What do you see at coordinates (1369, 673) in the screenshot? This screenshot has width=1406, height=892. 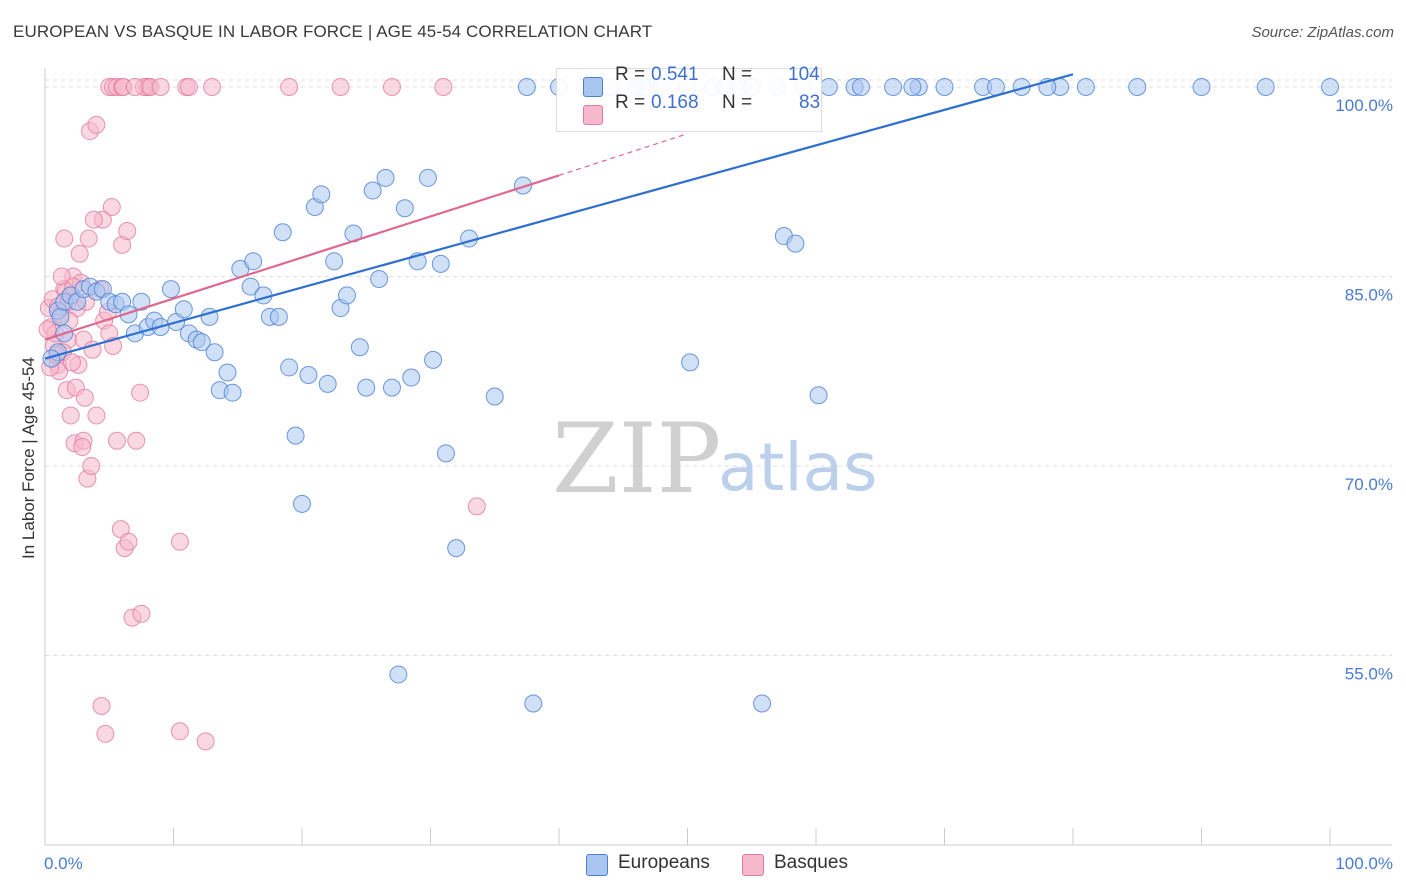 I see `y-tick-label-0: 55.0%` at bounding box center [1369, 673].